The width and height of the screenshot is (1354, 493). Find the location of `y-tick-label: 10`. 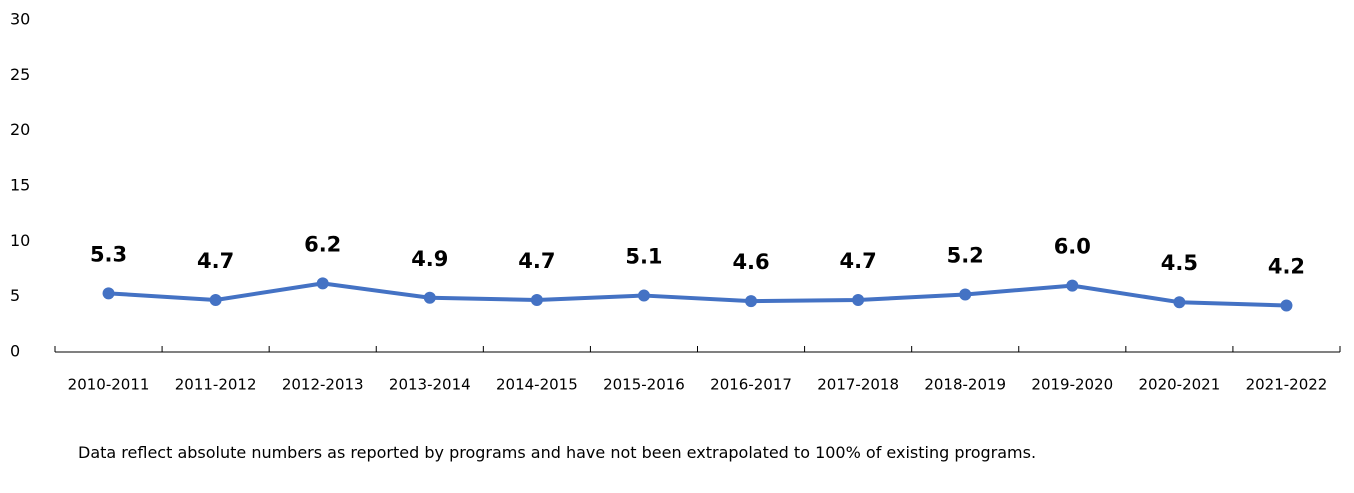

y-tick-label: 10 is located at coordinates (20, 240).